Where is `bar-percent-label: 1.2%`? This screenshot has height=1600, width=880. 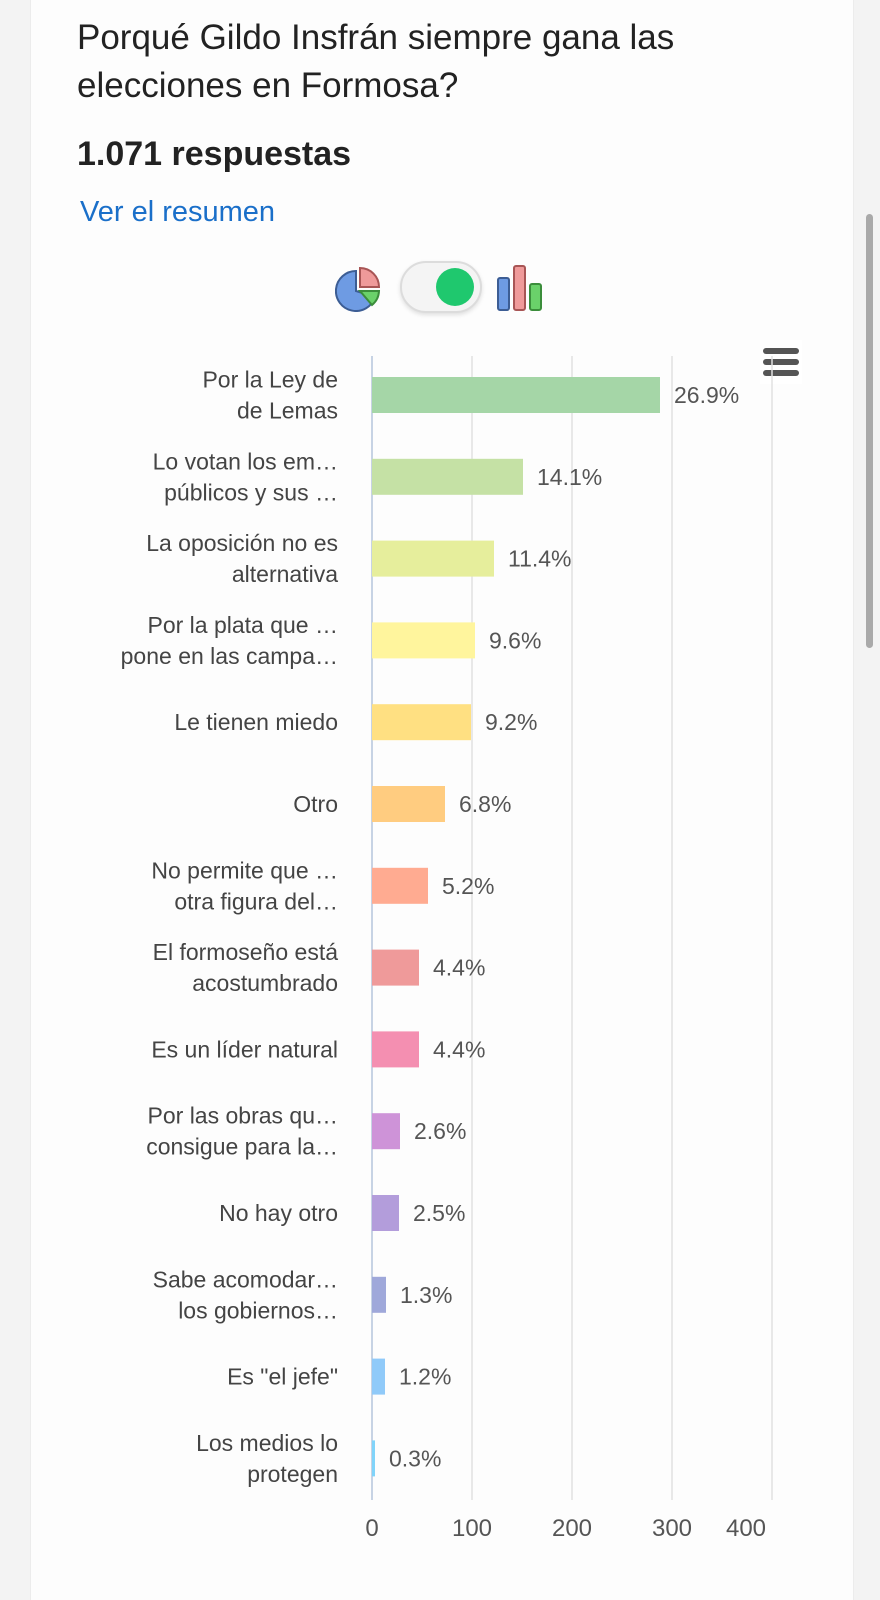
bar-percent-label: 1.2% is located at coordinates (425, 1377).